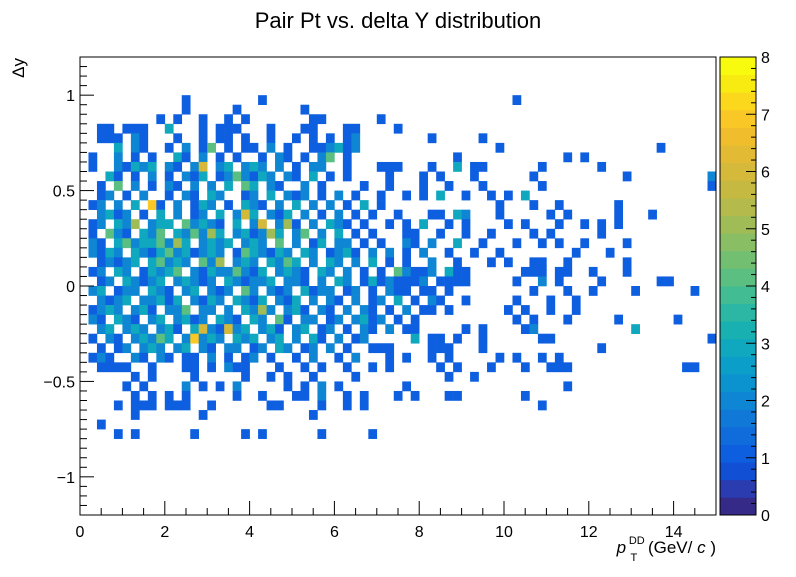 The width and height of the screenshot is (796, 577). Describe the element at coordinates (738, 365) in the screenshot. I see `colorbar-segment` at that location.